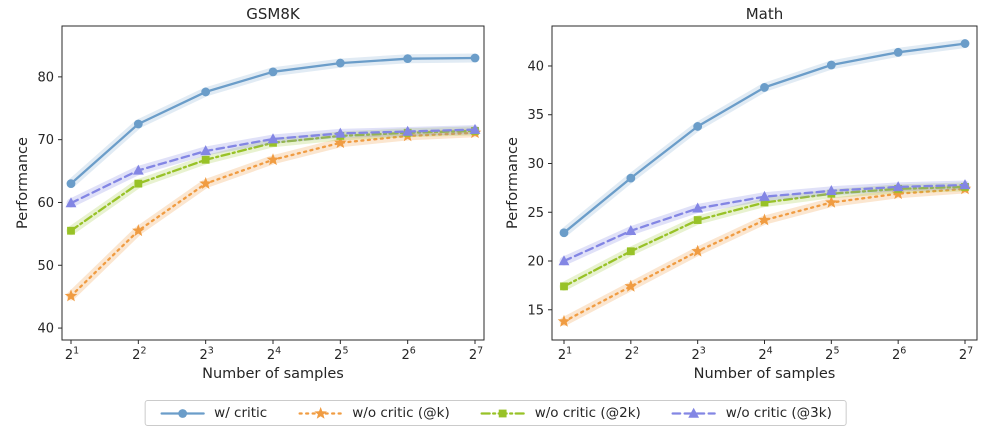  What do you see at coordinates (241, 413) in the screenshot?
I see `legend-label: w/ critic` at bounding box center [241, 413].